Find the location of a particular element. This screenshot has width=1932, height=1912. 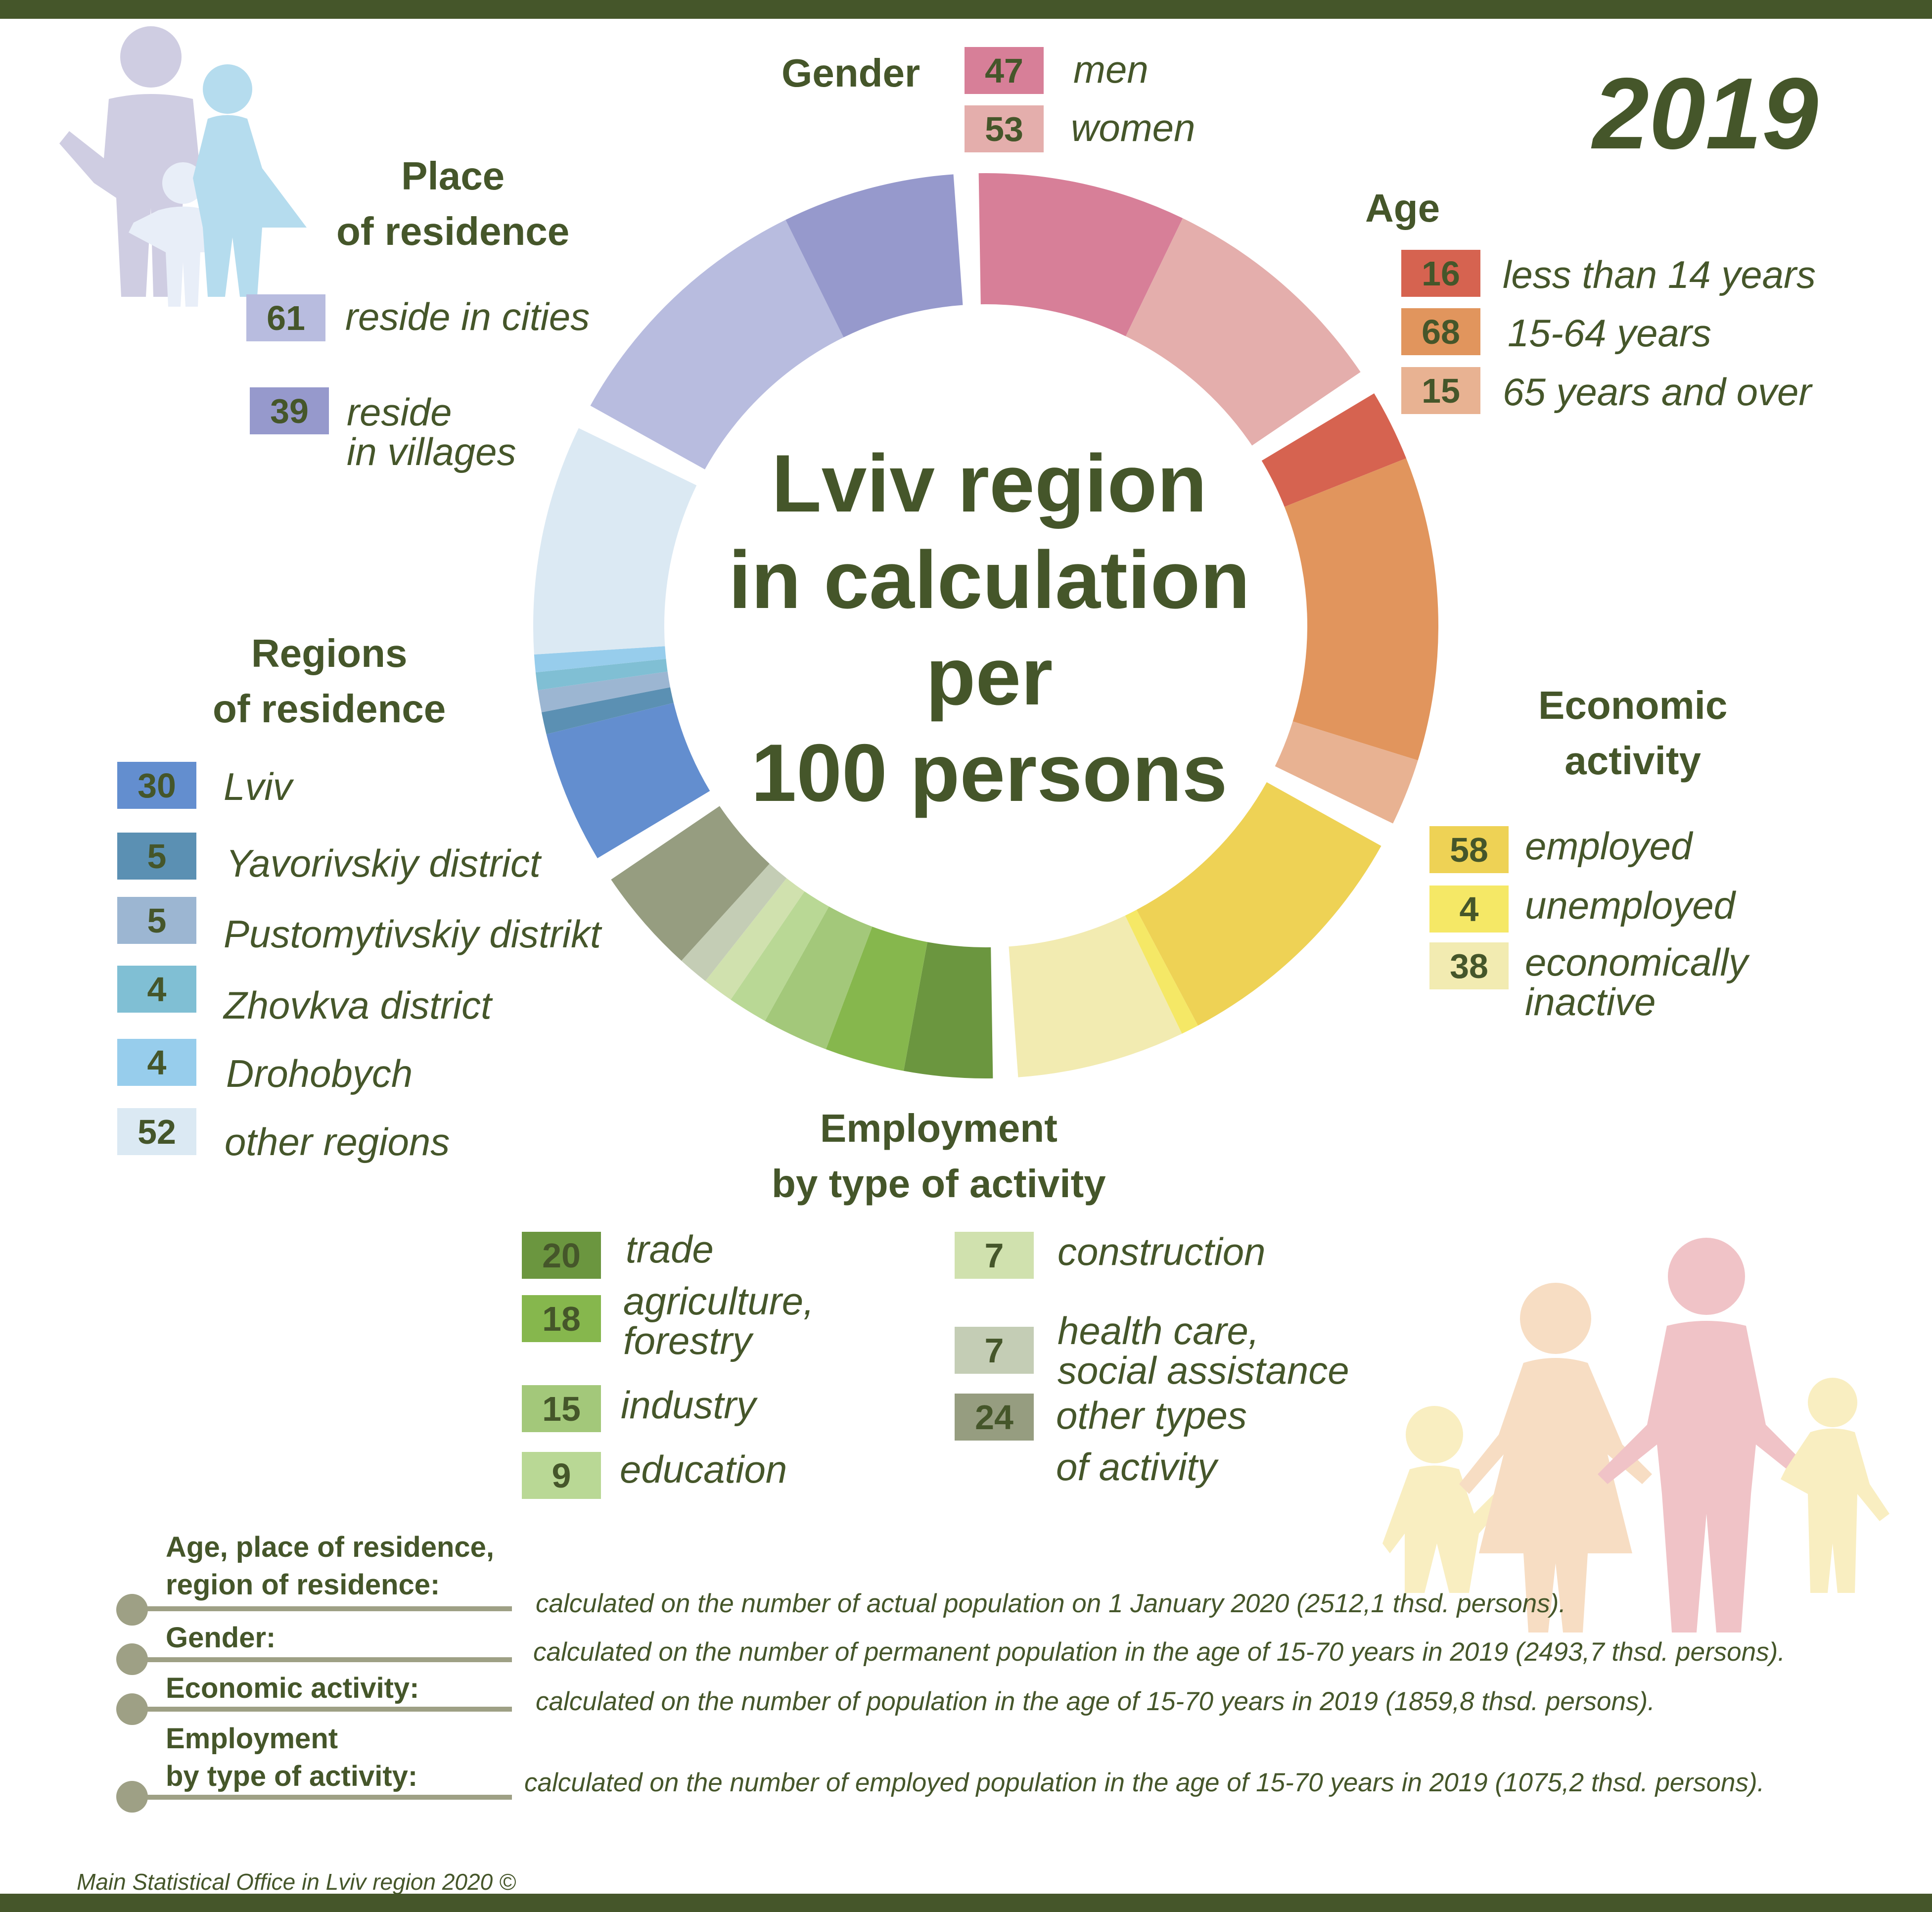

note-label-line-1: Gender: is located at coordinates (221, 1638).